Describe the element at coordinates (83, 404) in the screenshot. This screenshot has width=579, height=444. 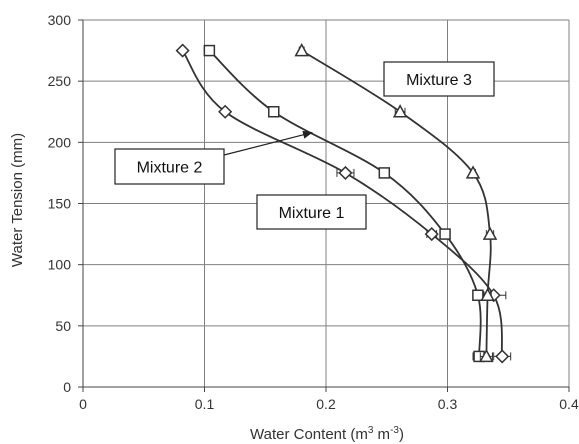
I see `x-tick-label: 0` at that location.